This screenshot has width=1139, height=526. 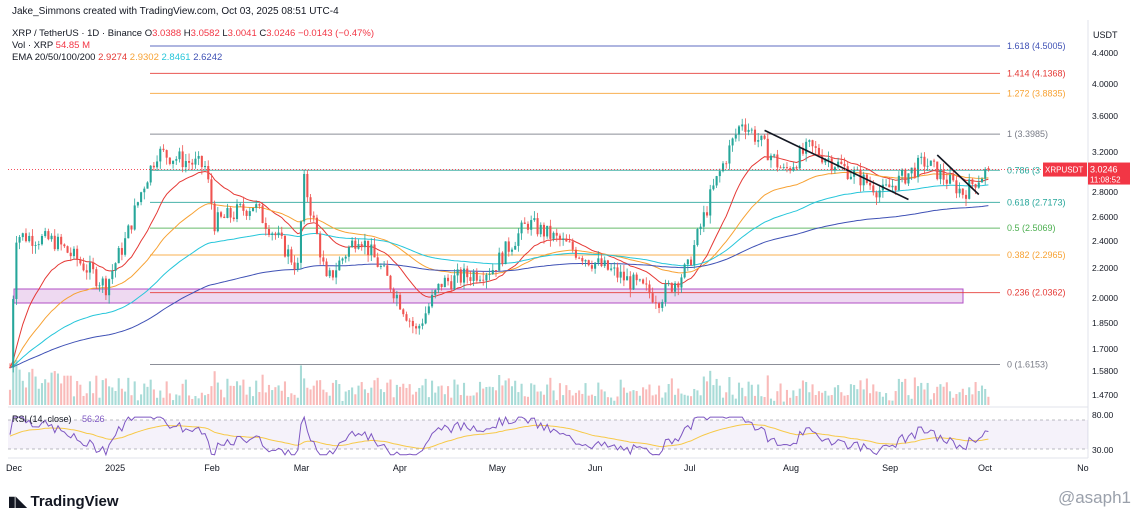 What do you see at coordinates (1105, 192) in the screenshot?
I see `price-tick-label: 2.8000` at bounding box center [1105, 192].